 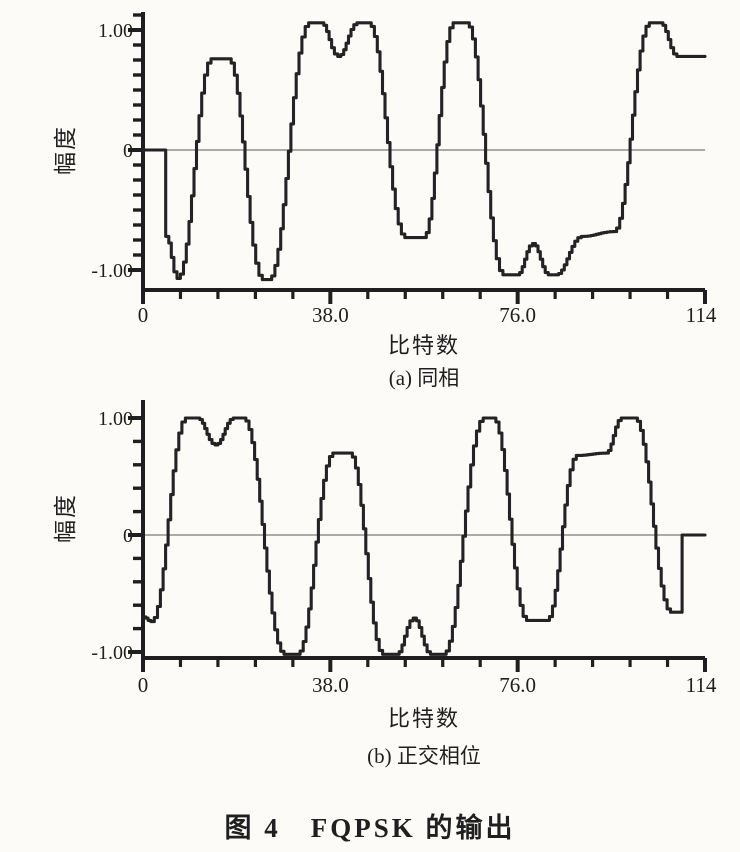 I want to click on chart-b-ylabel: 幅度, so click(x=65, y=518).